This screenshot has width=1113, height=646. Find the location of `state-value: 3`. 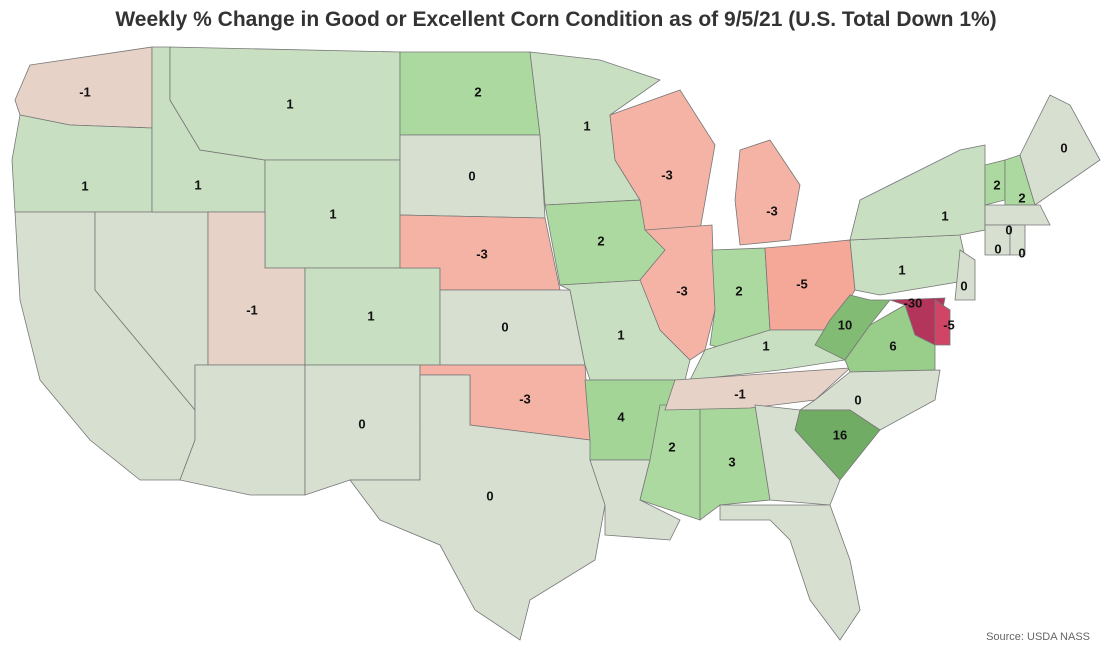

state-value: 3 is located at coordinates (731, 461).